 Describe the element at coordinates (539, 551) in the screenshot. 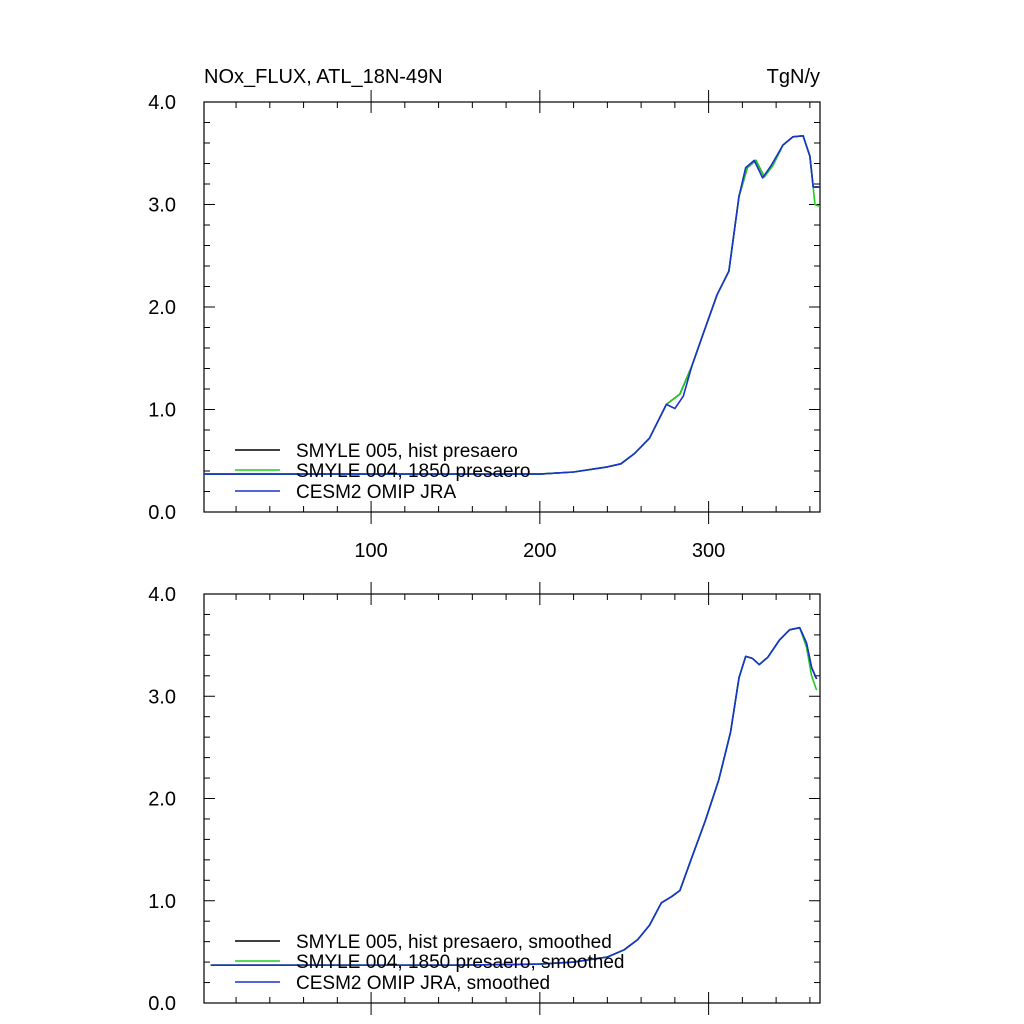

I see `x-tick-label: 200` at that location.